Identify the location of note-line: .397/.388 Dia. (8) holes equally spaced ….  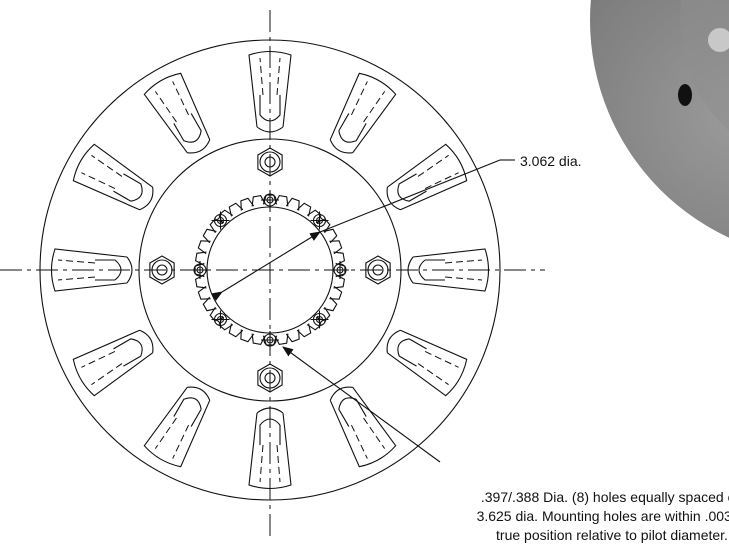
(605, 497).